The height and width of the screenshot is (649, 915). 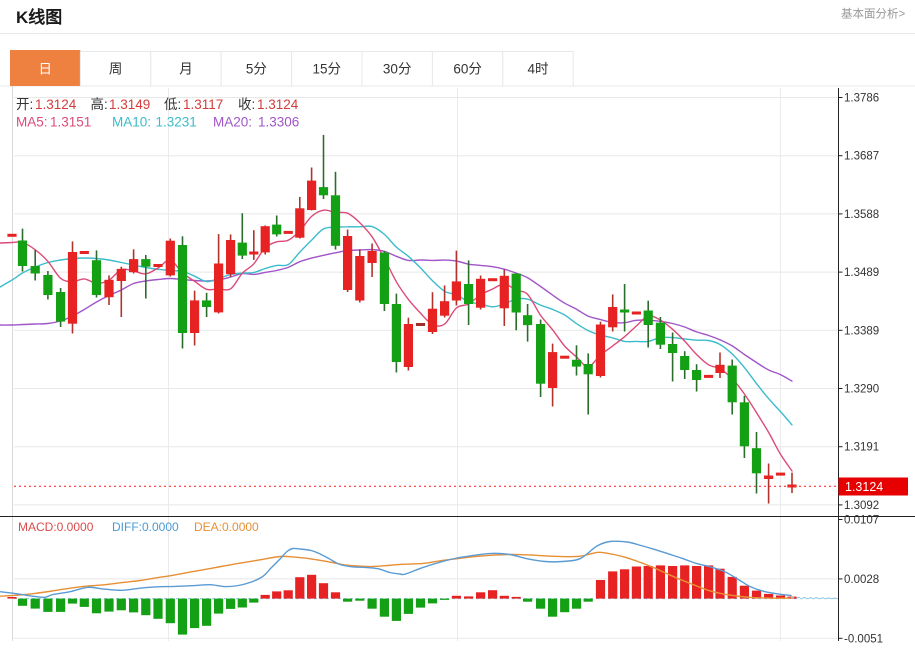 I want to click on svg-text: 1.3489, so click(x=861, y=273).